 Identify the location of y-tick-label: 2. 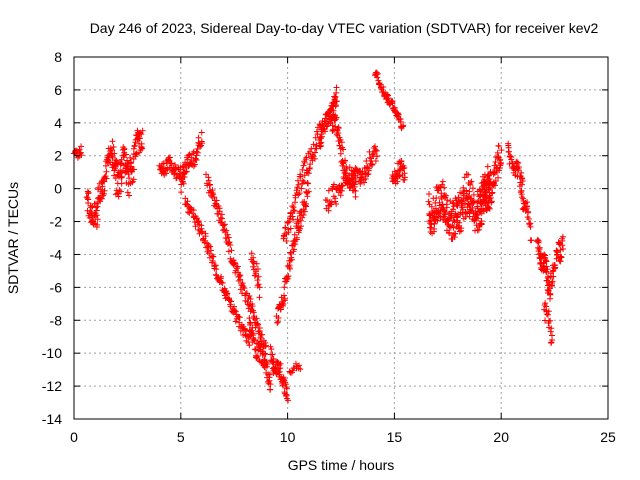
(58, 156).